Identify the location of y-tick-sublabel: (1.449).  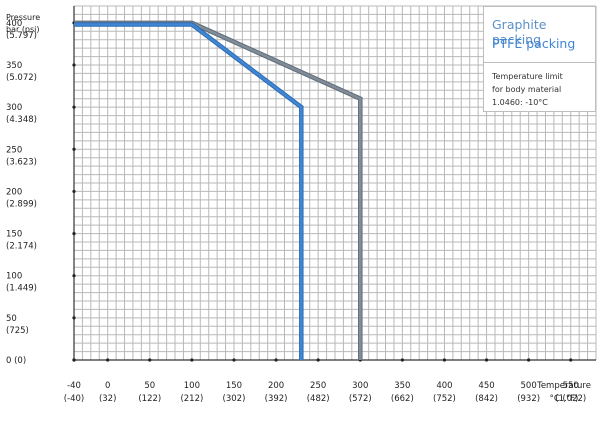
(21, 289).